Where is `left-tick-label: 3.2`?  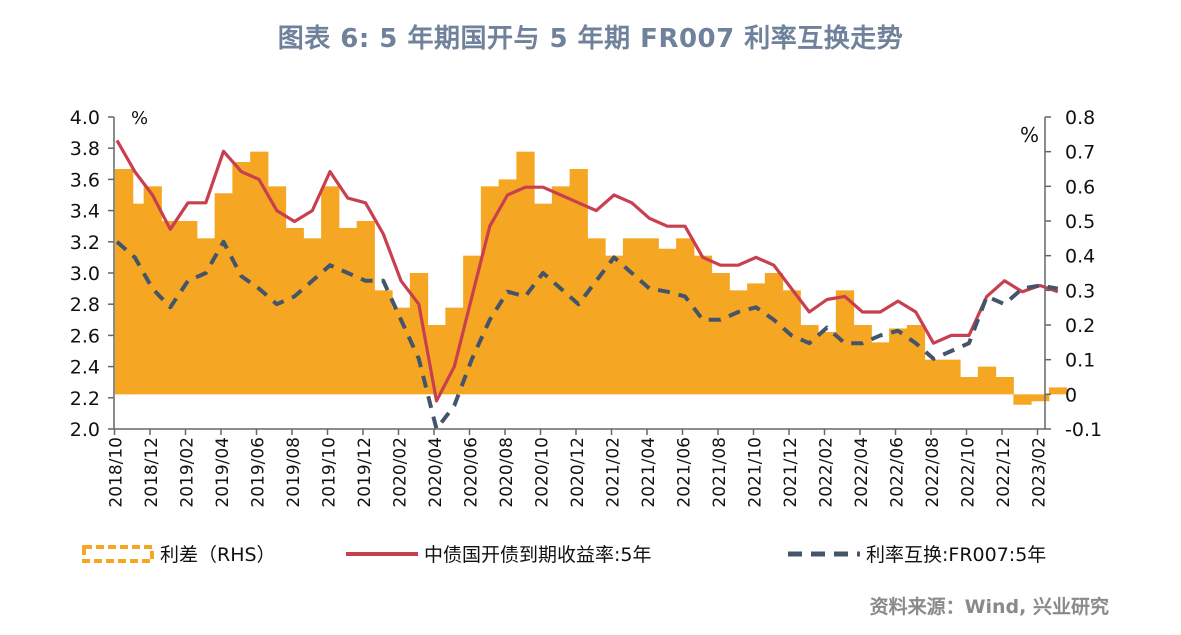
left-tick-label: 3.2 is located at coordinates (85, 243).